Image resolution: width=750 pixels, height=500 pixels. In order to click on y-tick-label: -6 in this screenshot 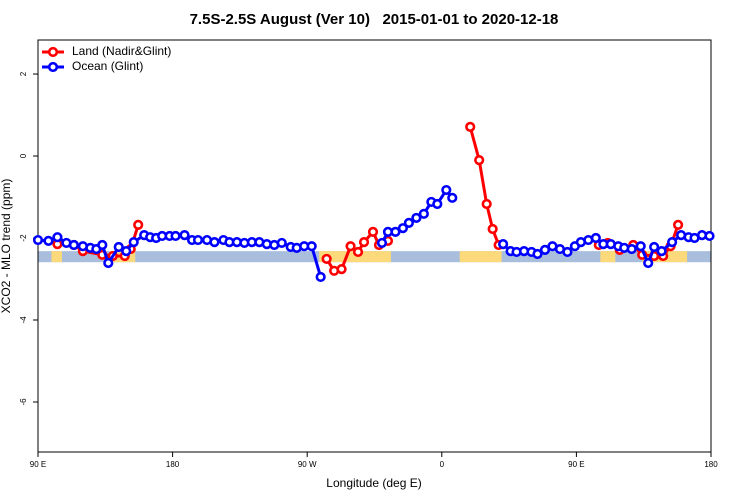, I will do `click(23, 402)`.